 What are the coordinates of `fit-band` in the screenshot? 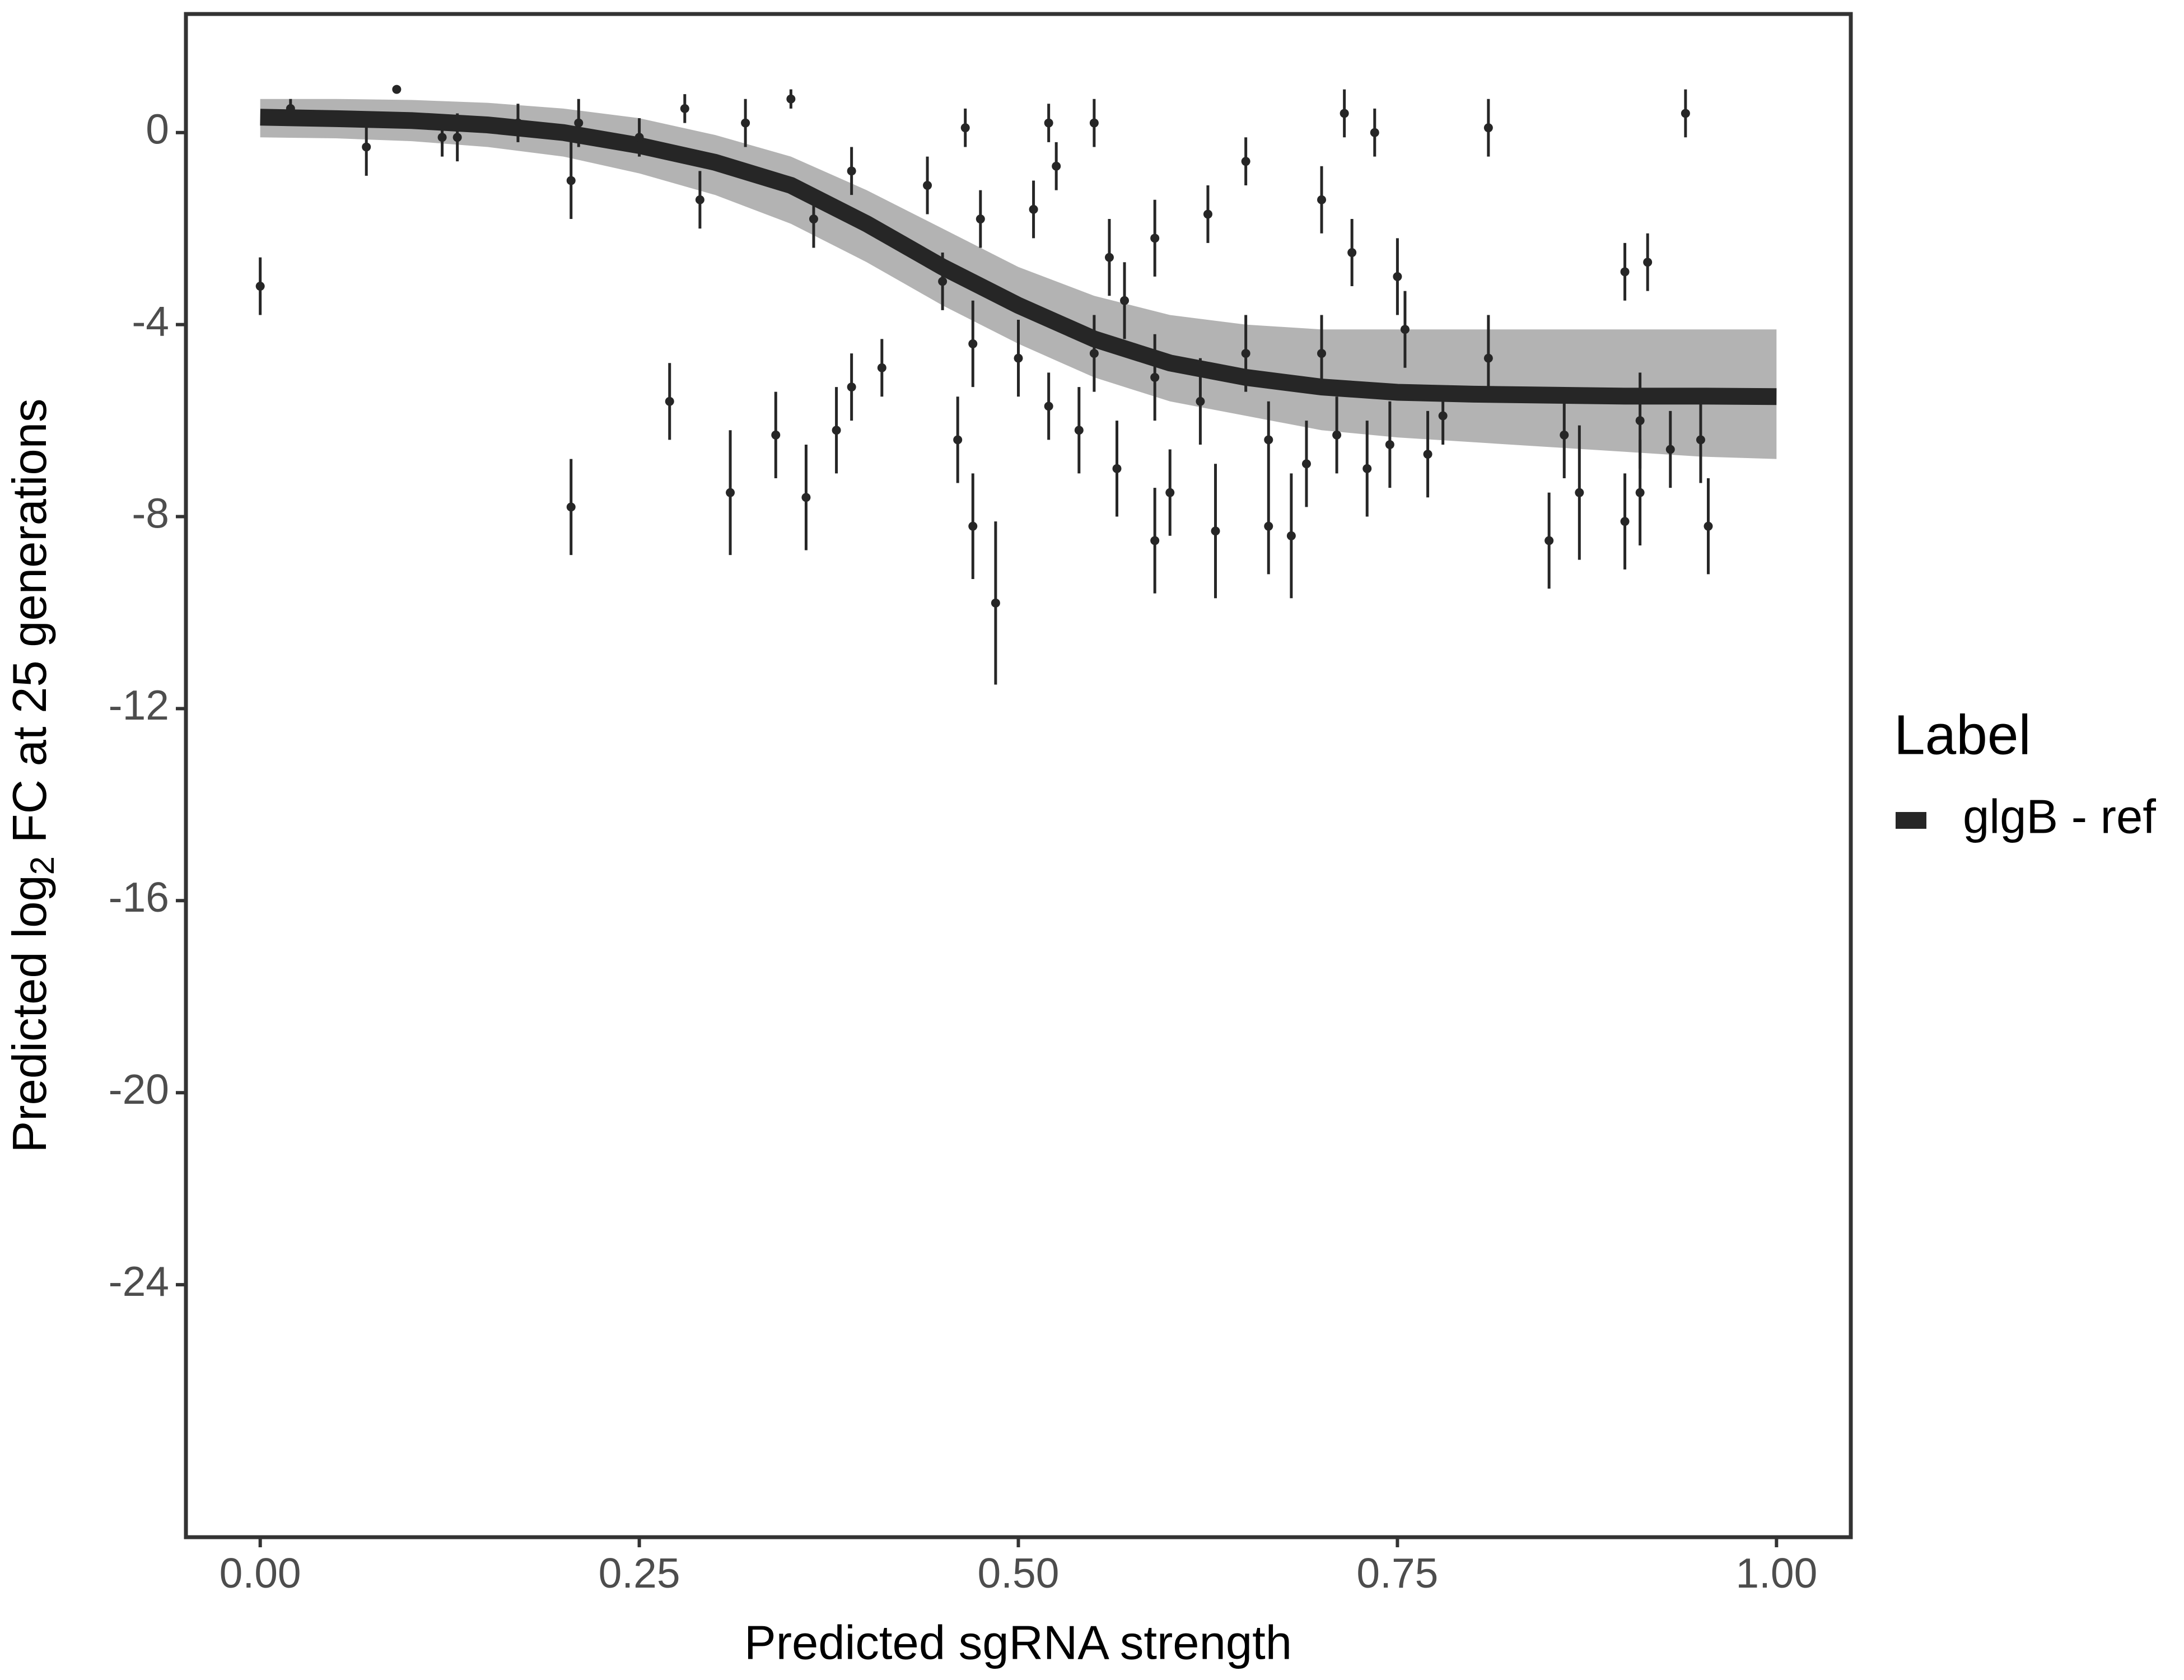 It's located at (1019, 279).